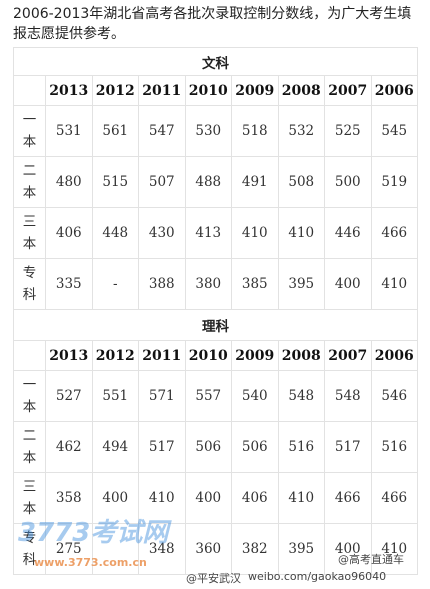 This screenshot has height=589, width=430. What do you see at coordinates (69, 549) in the screenshot?
I see `score-cell: 275` at bounding box center [69, 549].